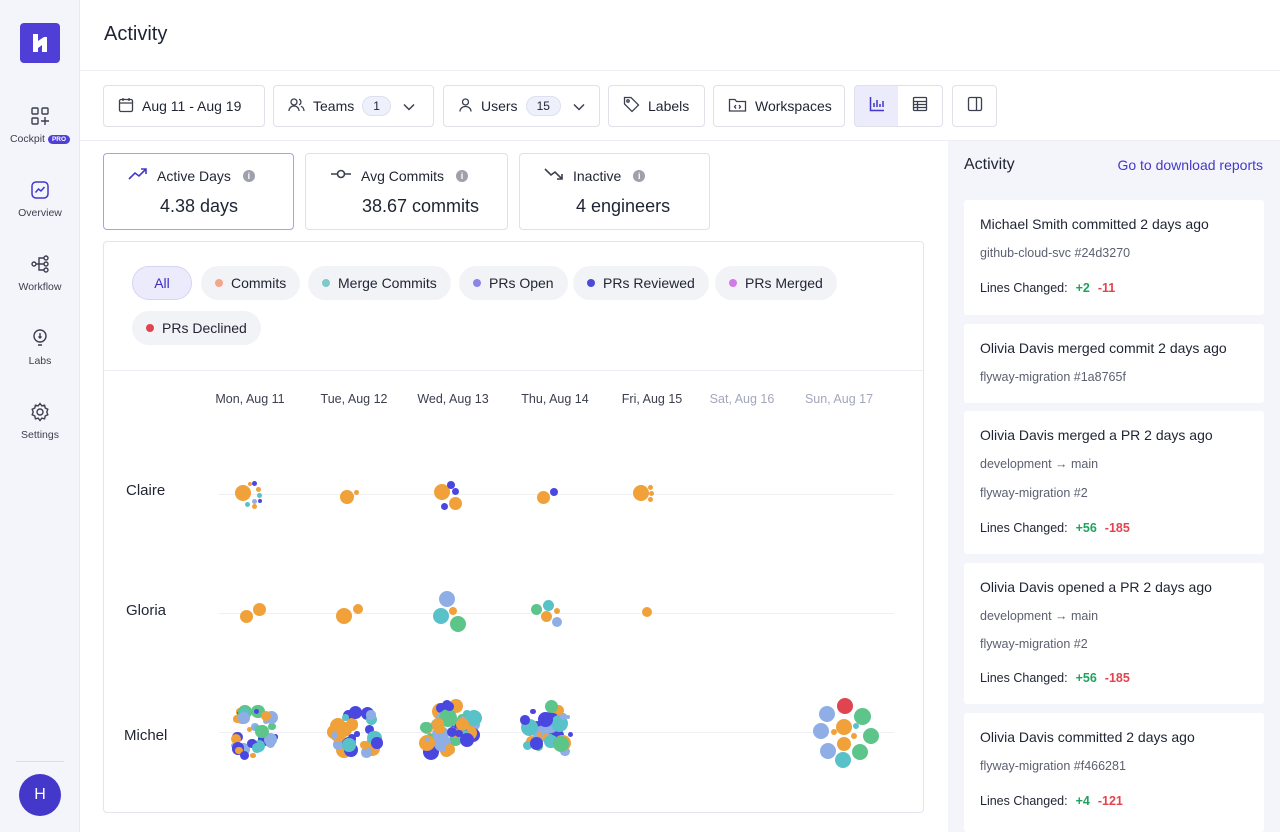  I want to click on filter-merge-commits: Merge Commits, so click(379, 283).